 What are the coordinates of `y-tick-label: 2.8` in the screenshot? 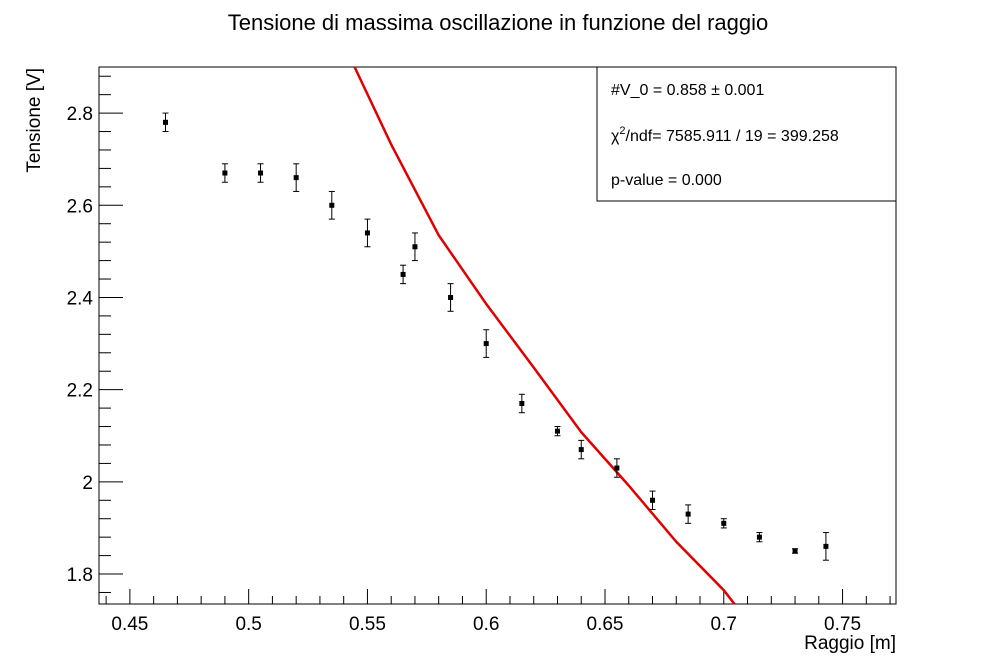 It's located at (80, 114).